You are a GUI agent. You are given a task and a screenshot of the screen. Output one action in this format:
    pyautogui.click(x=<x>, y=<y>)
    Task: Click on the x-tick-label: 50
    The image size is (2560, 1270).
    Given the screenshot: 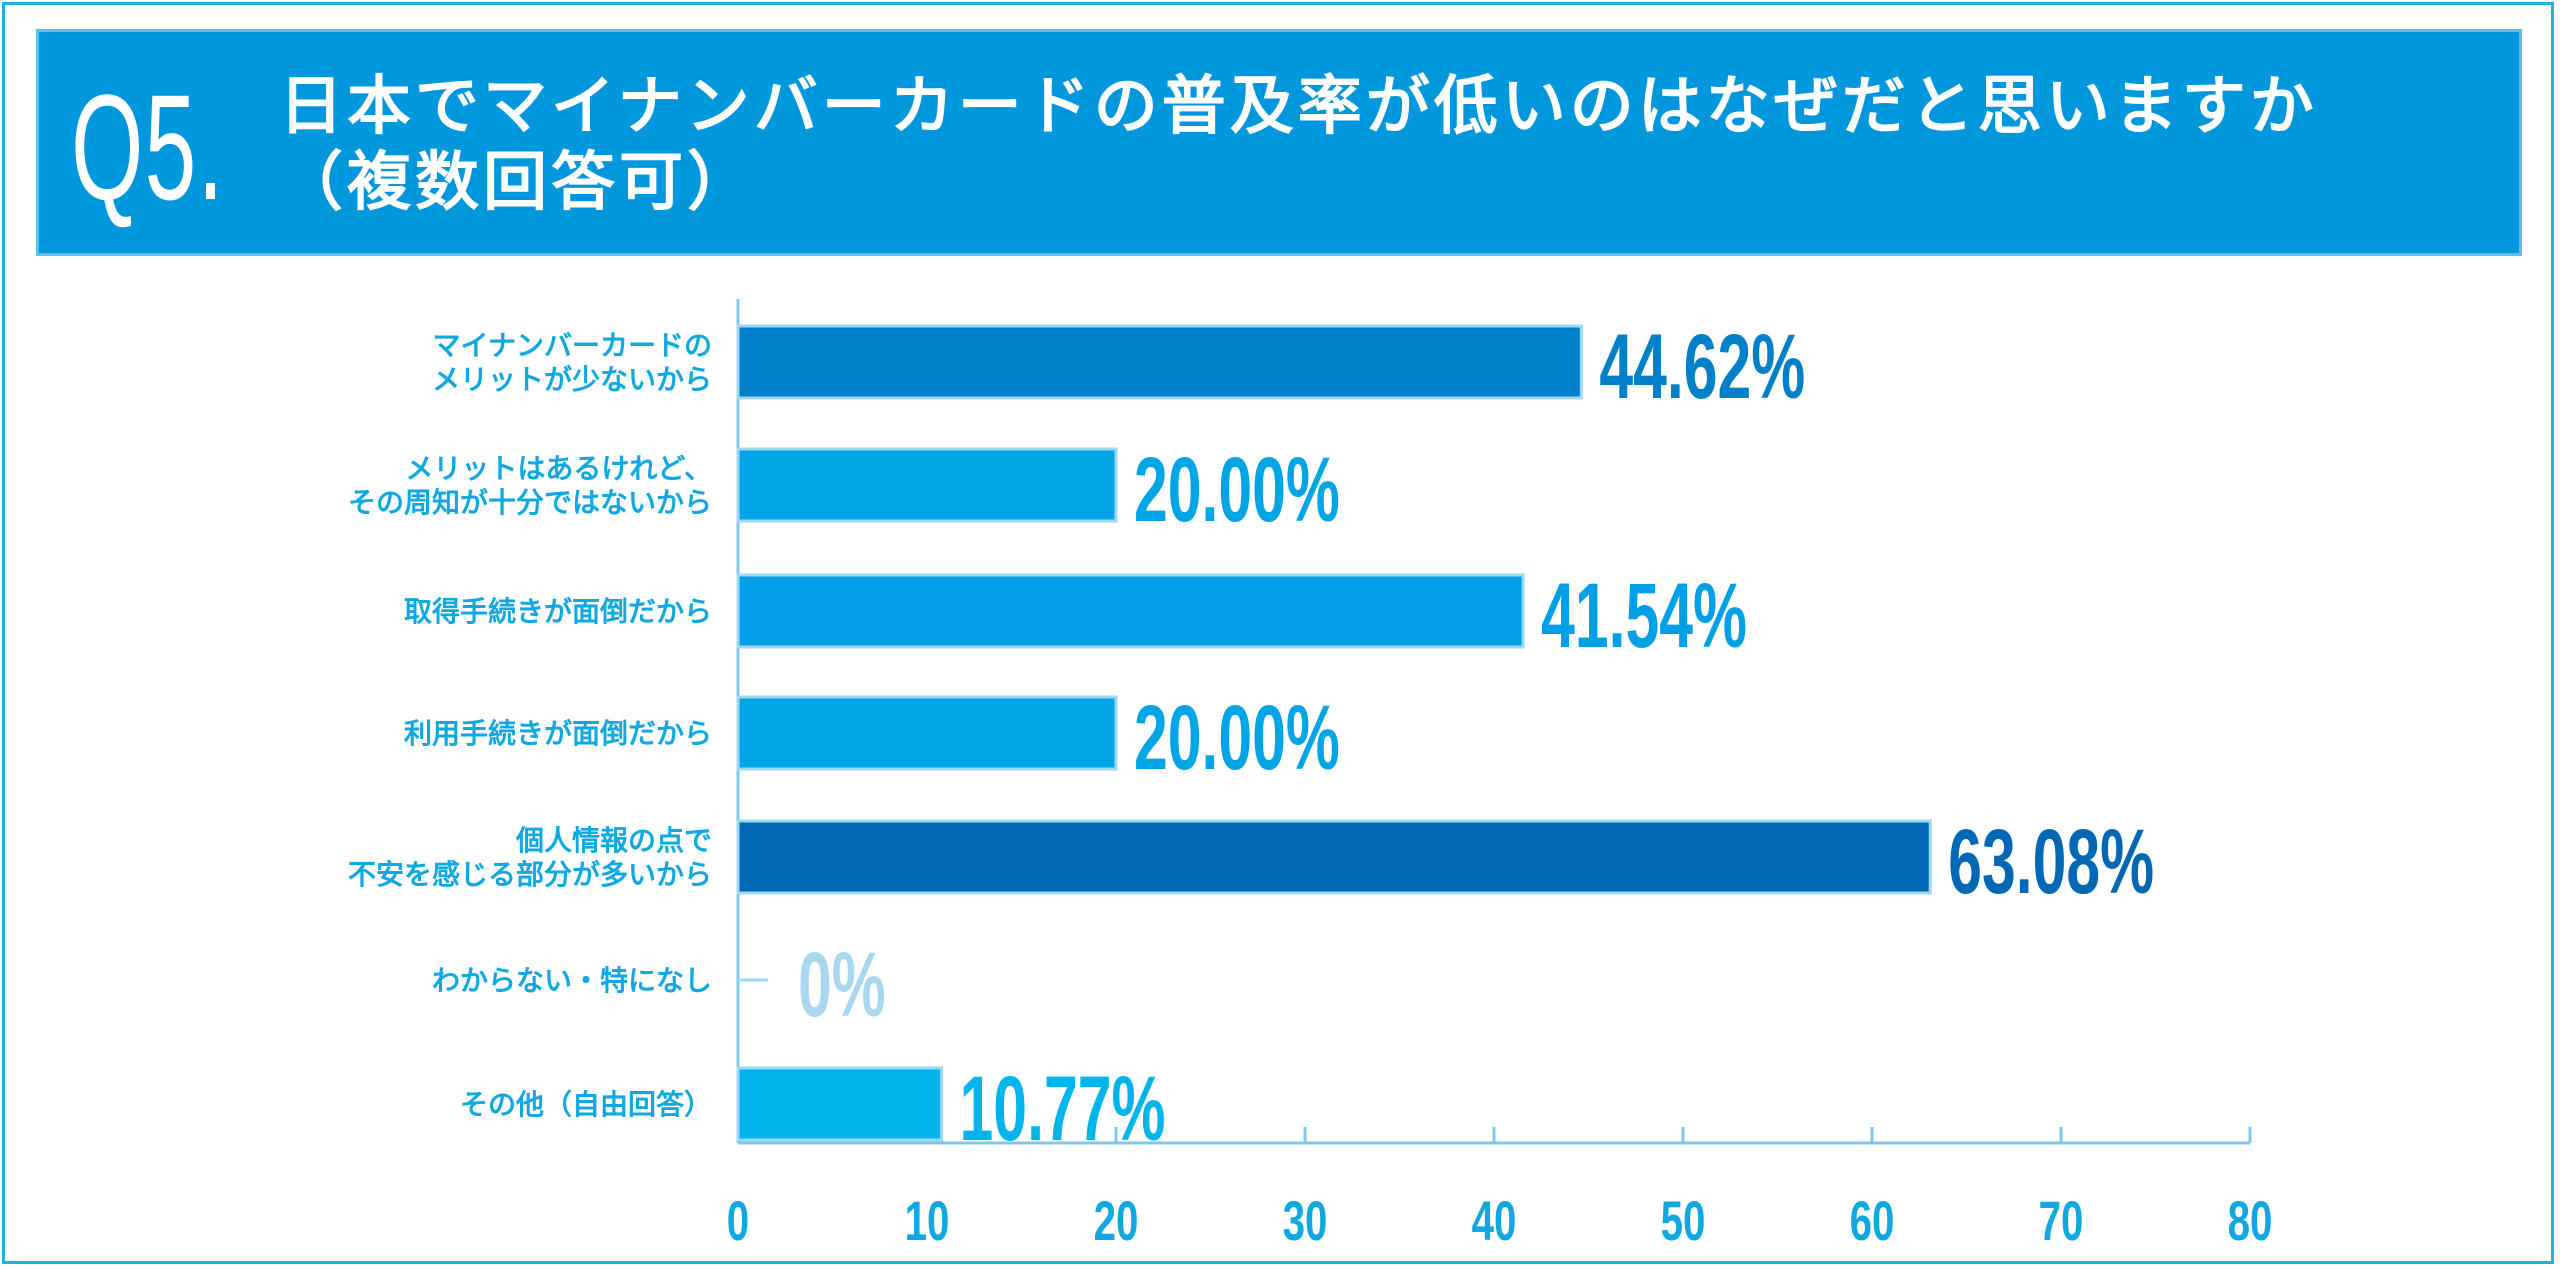 What is the action you would take?
    pyautogui.click(x=1683, y=1222)
    